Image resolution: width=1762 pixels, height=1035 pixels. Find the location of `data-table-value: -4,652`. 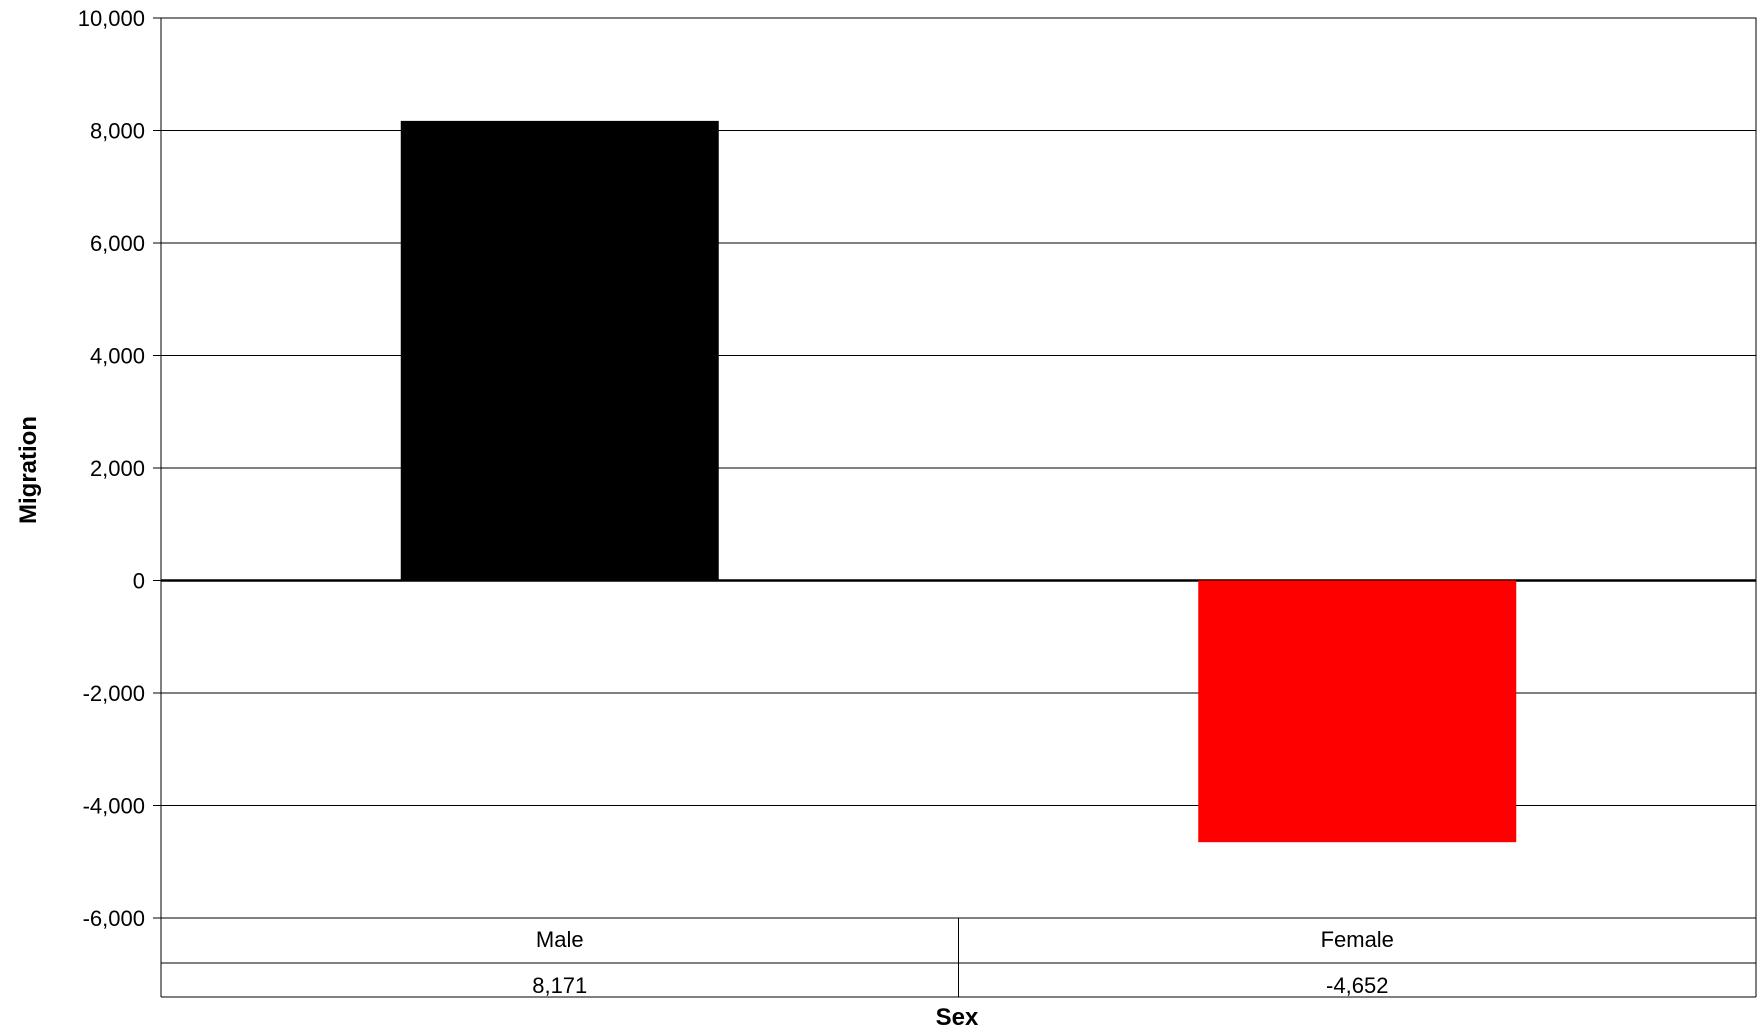

data-table-value: -4,652 is located at coordinates (1357, 985).